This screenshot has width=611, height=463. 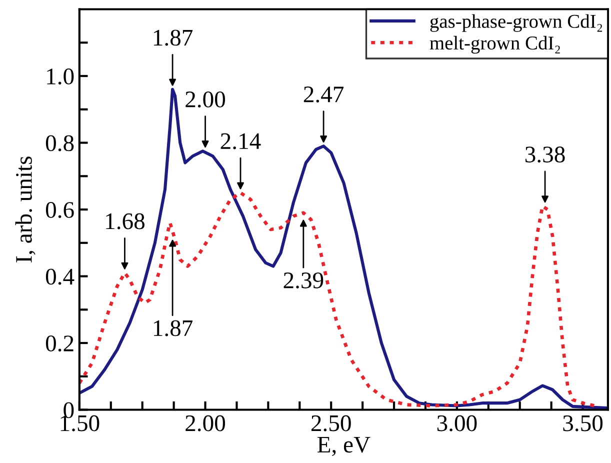 I want to click on x-tick-label: 2.00, so click(x=206, y=423).